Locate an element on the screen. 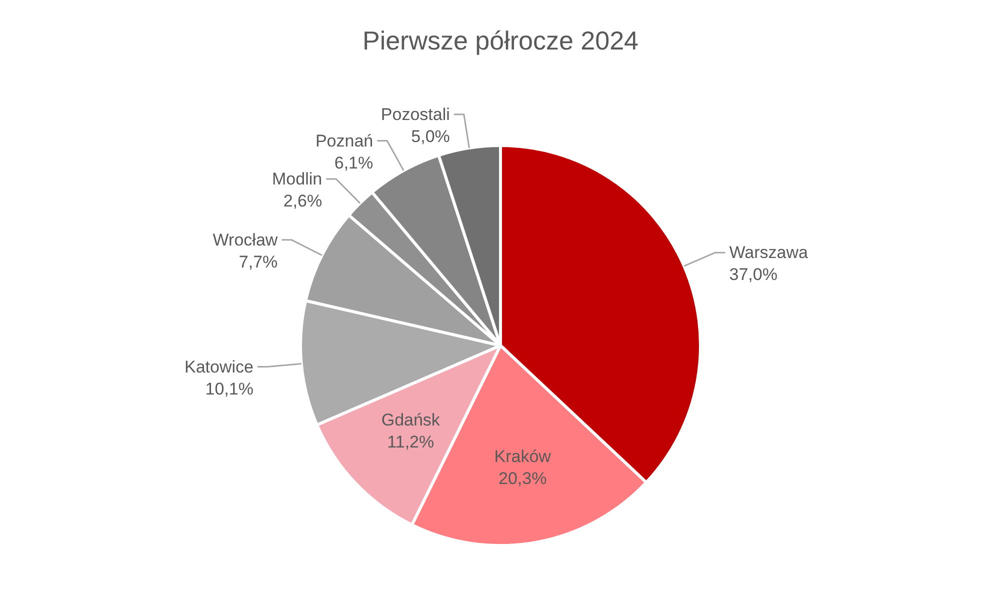 Image resolution: width=1000 pixels, height=607 pixels. slice-label: Poznań is located at coordinates (344, 140).